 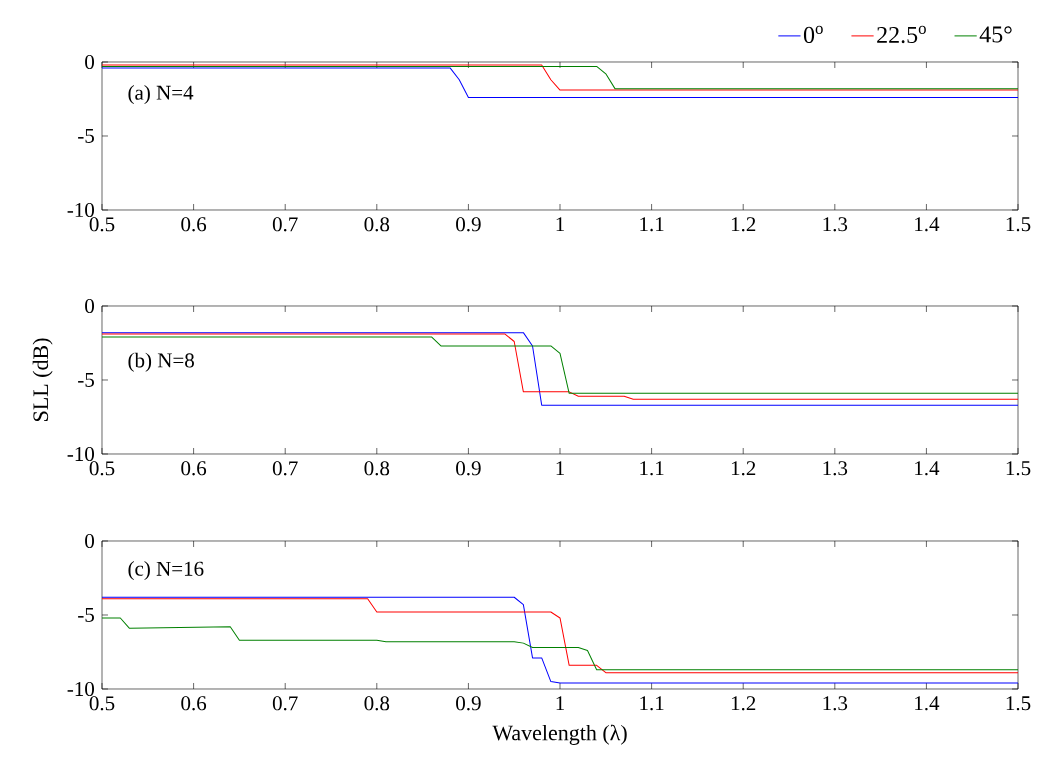 What do you see at coordinates (161, 95) in the screenshot?
I see `annotation: (a) N=4` at bounding box center [161, 95].